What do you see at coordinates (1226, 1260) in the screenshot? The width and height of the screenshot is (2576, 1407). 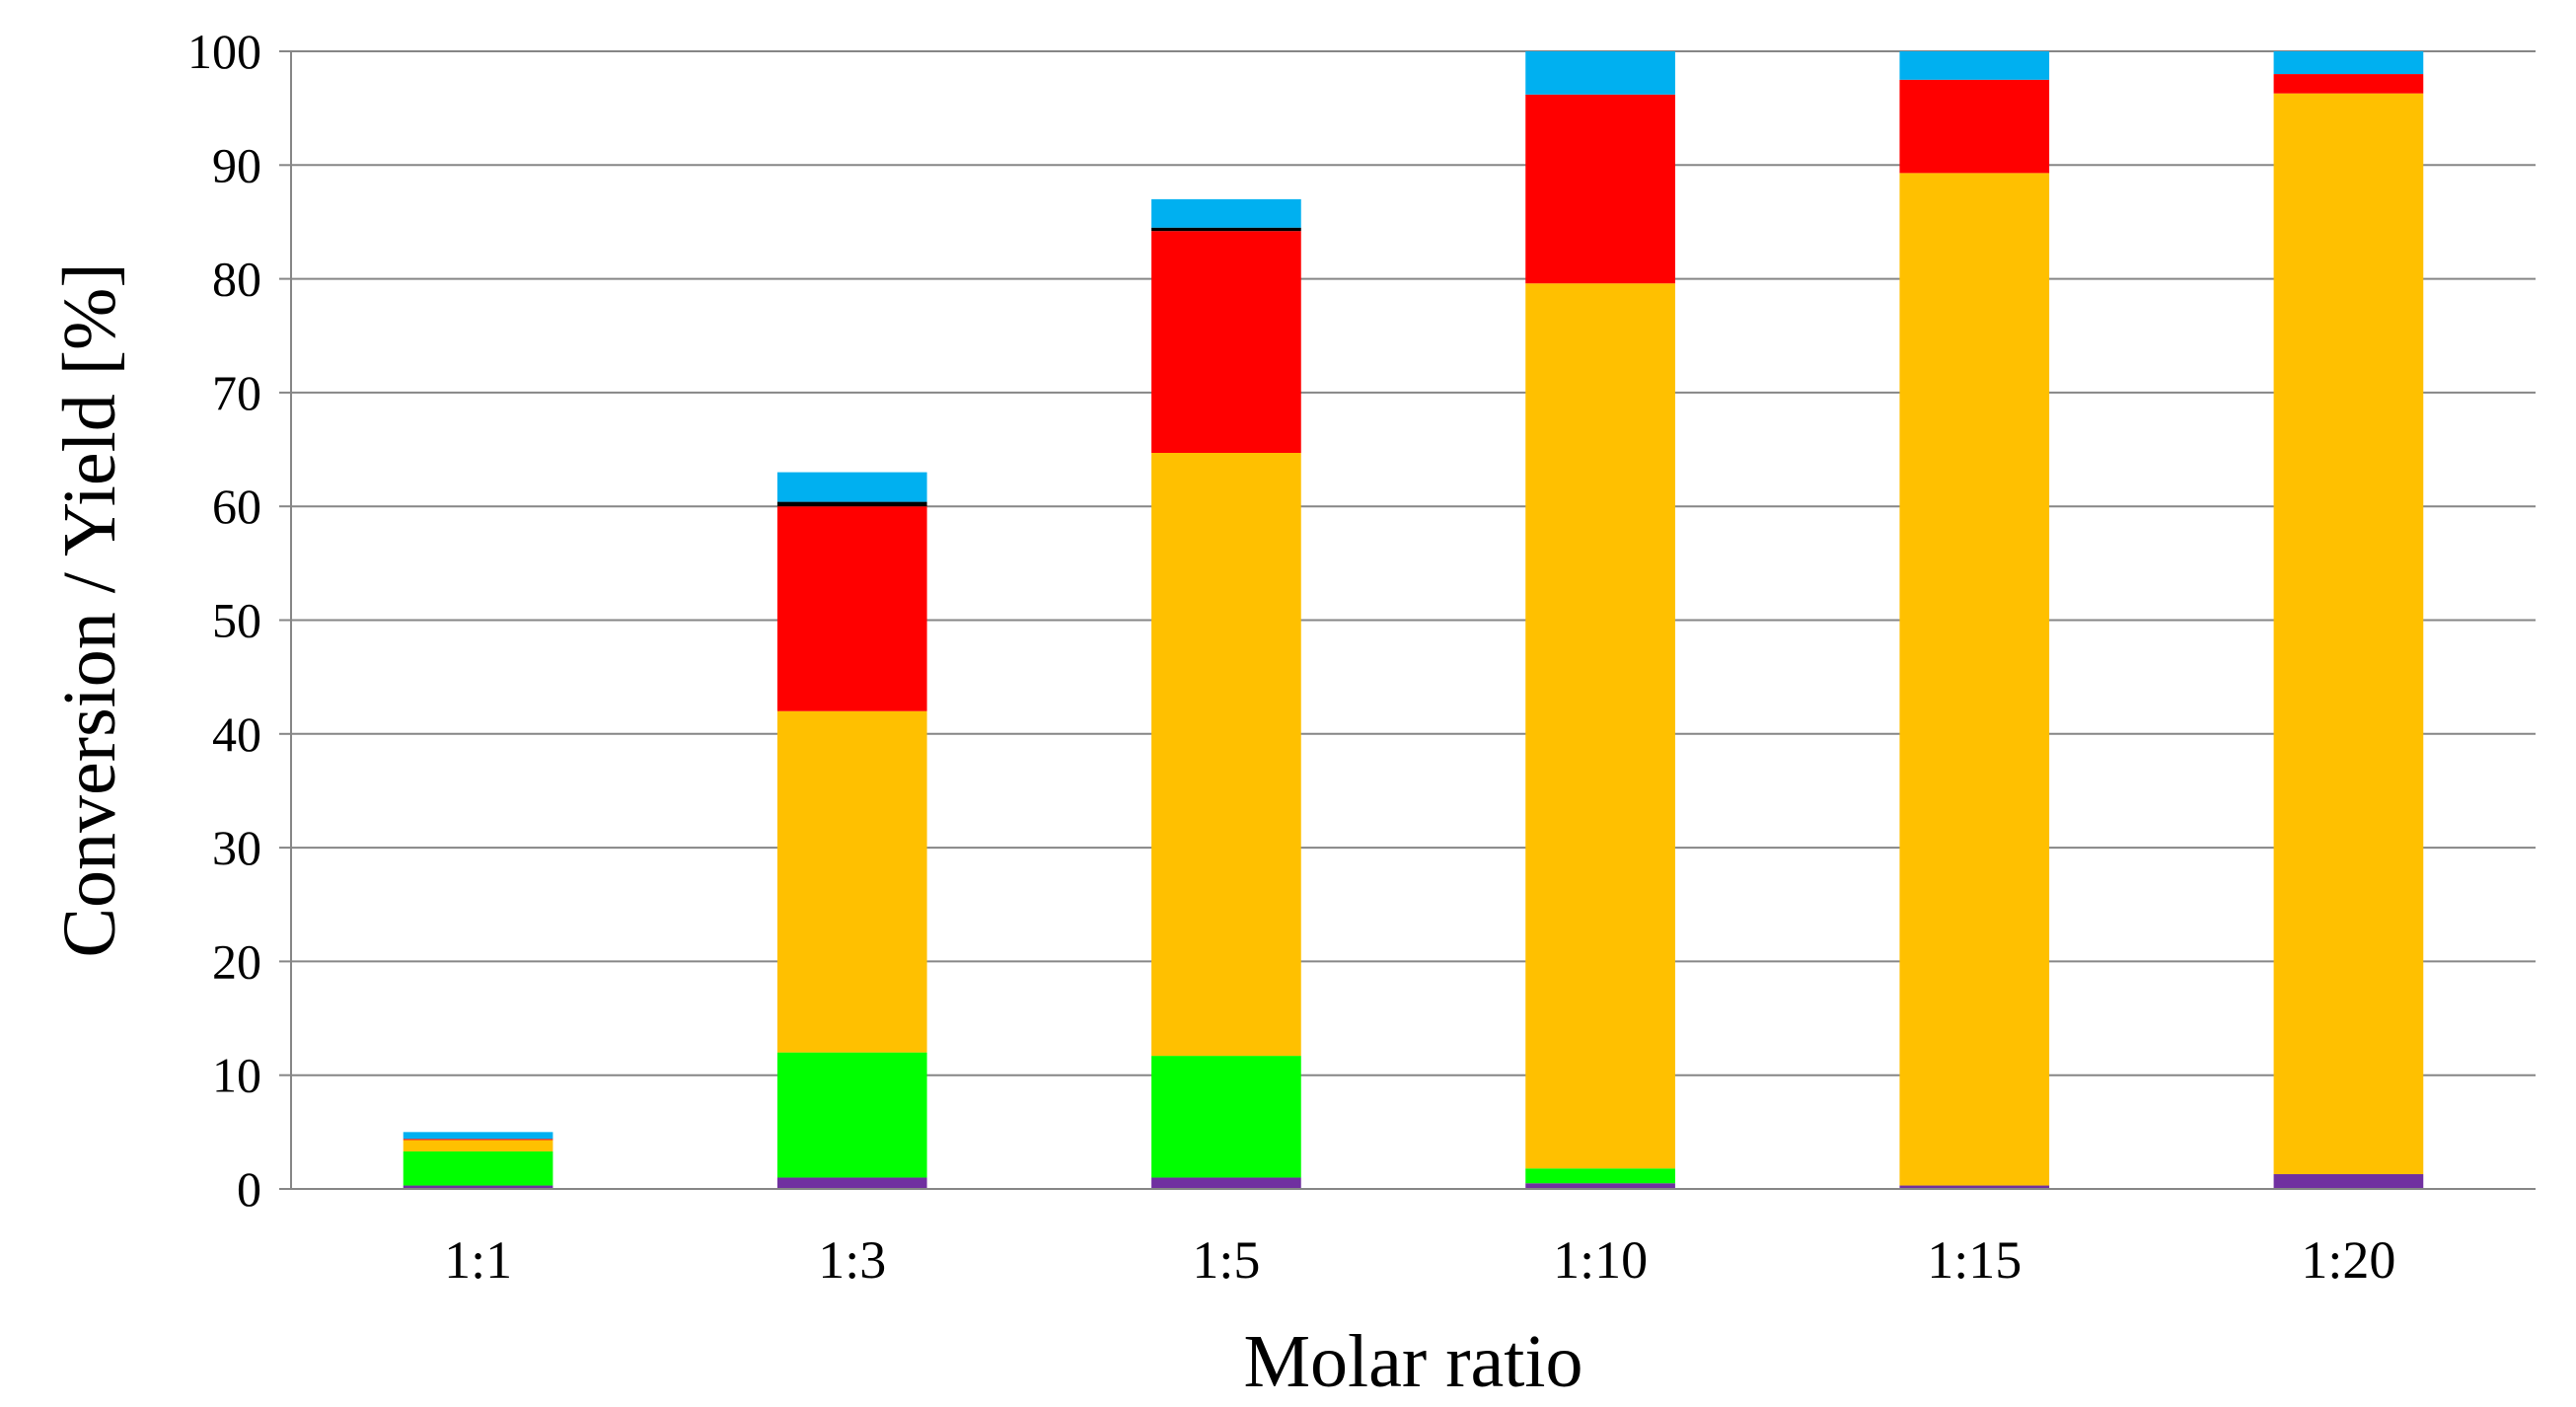 I see `x-tick-label: 1:5` at bounding box center [1226, 1260].